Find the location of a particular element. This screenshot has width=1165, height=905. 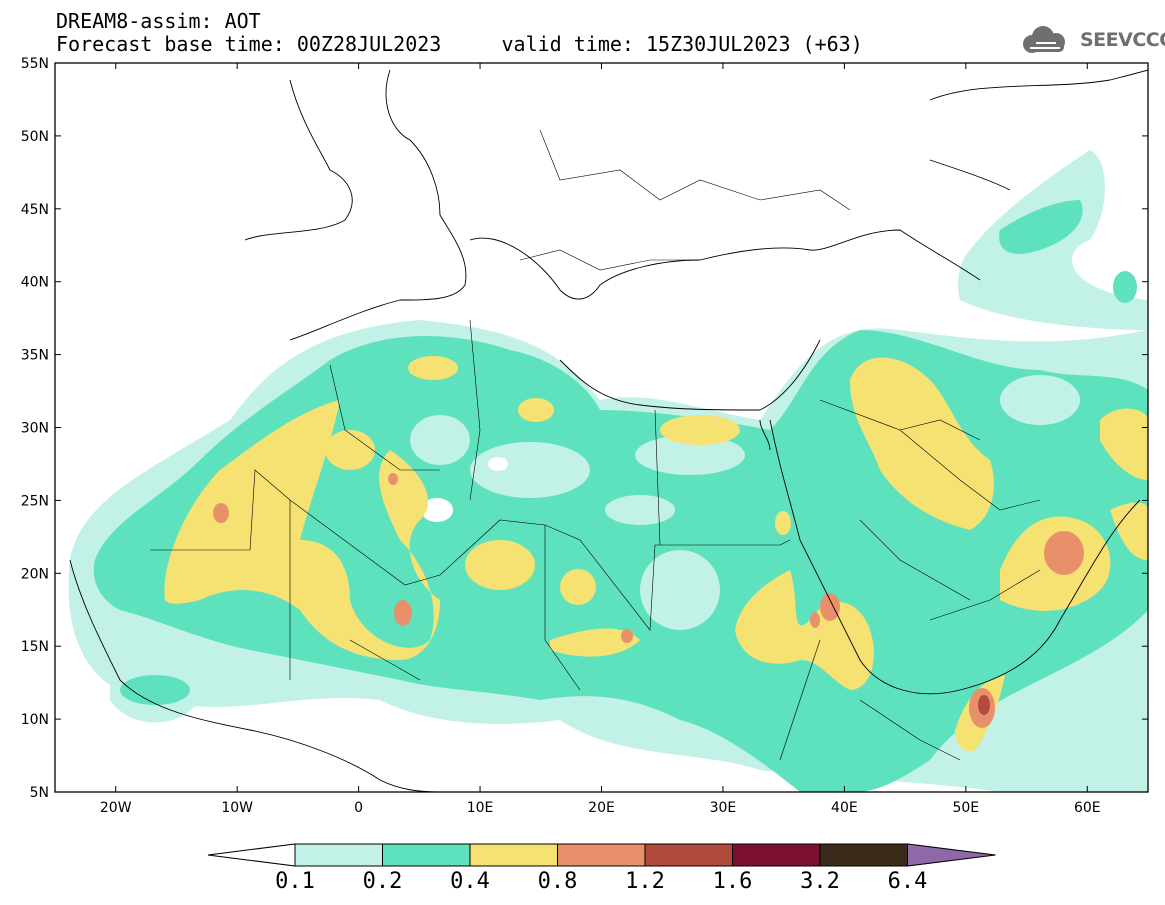

y-tick-label: 25N is located at coordinates (35, 501).